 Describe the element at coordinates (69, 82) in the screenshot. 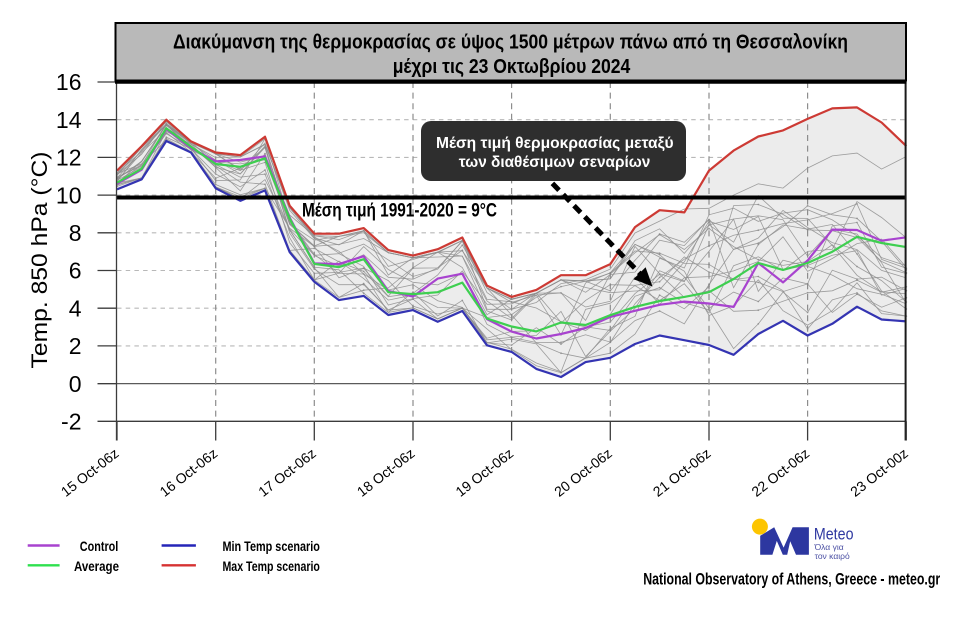

I see `svg-text: 16` at that location.